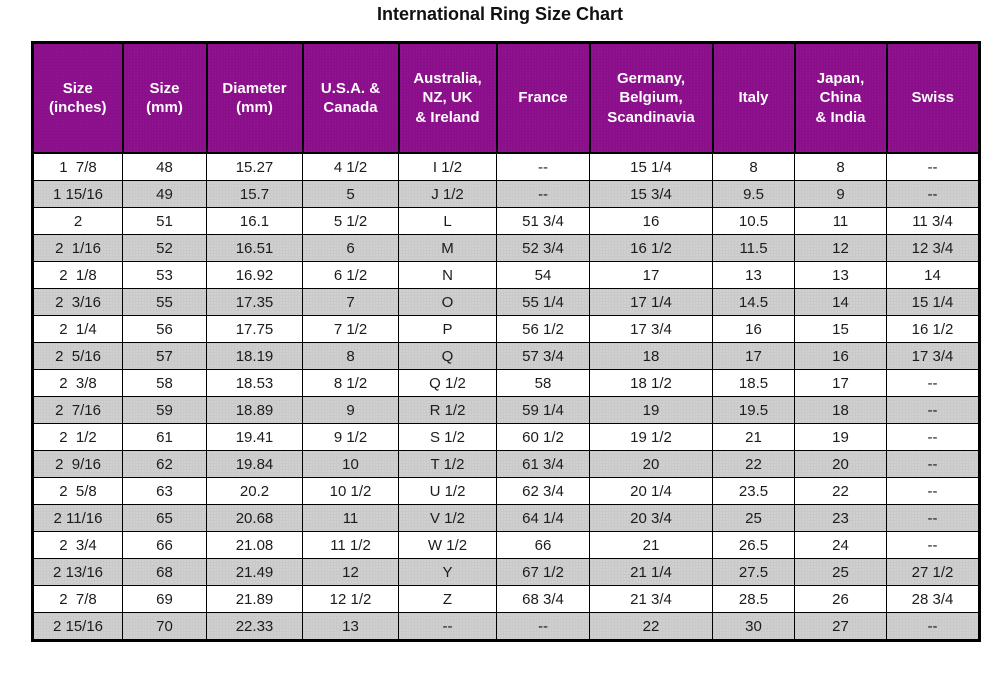 Image resolution: width=1000 pixels, height=693 pixels. Describe the element at coordinates (753, 626) in the screenshot. I see `cell: 30` at that location.